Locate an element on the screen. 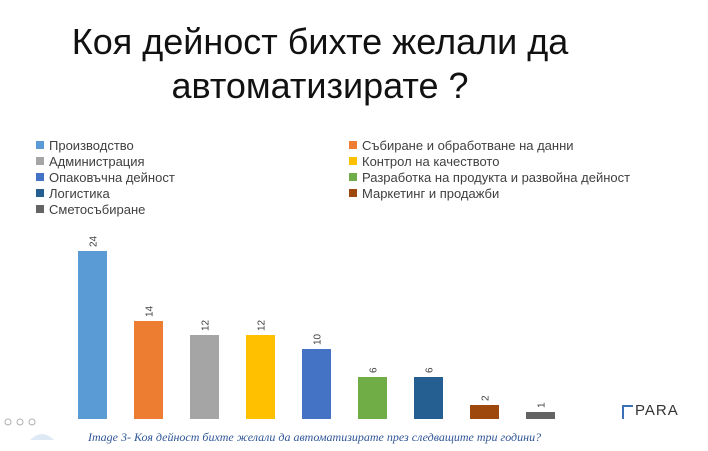  legend-label: Маркетинг и продажби is located at coordinates (431, 193).